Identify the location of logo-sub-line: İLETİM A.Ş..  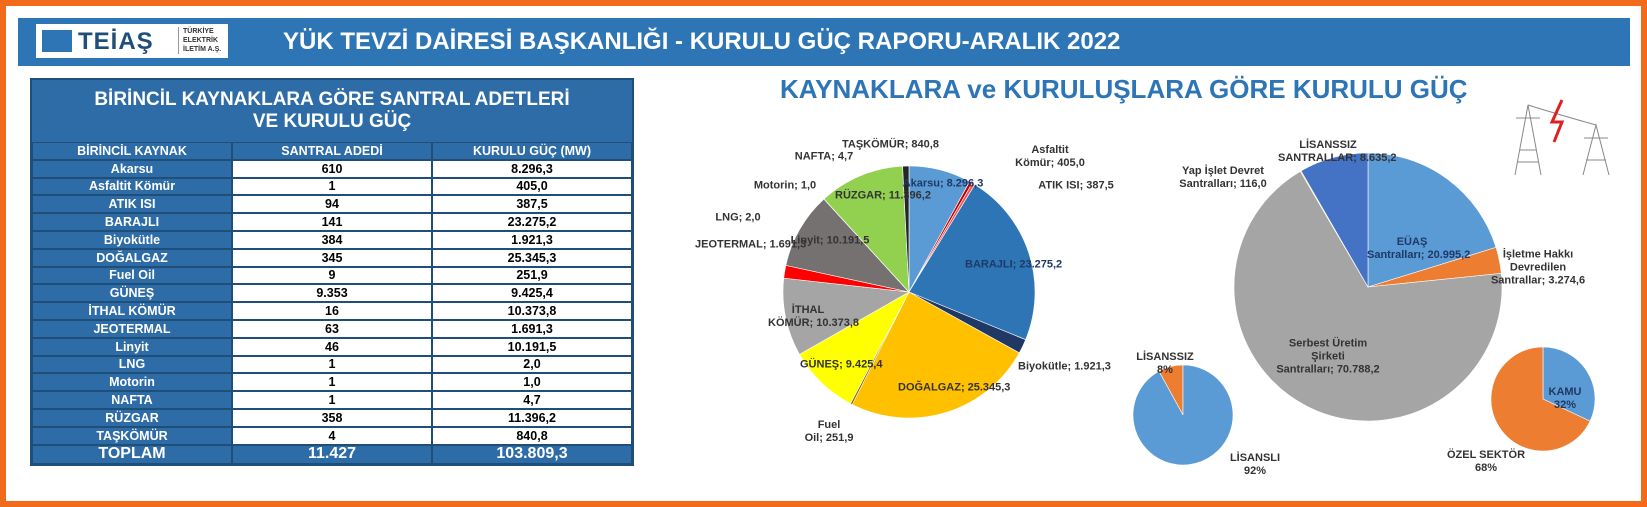
(202, 49).